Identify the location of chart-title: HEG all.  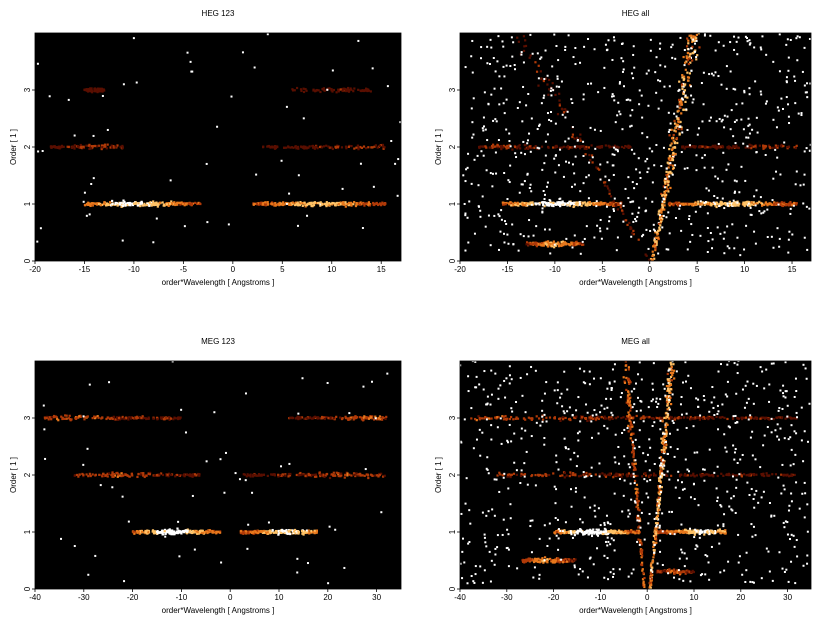
(636, 13).